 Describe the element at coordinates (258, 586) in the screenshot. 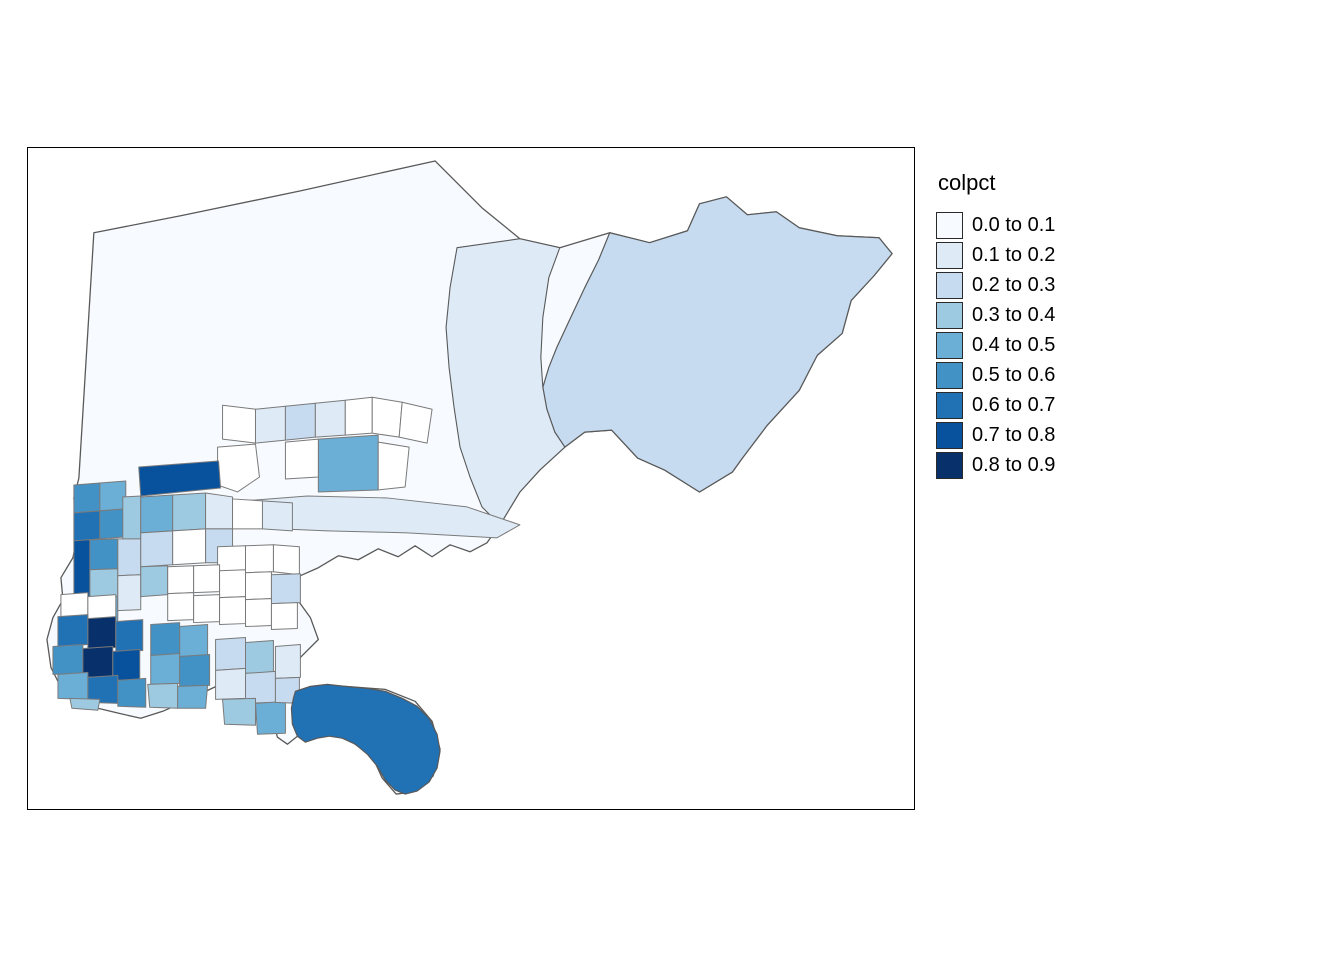

I see `map-region-tract-w4` at that location.